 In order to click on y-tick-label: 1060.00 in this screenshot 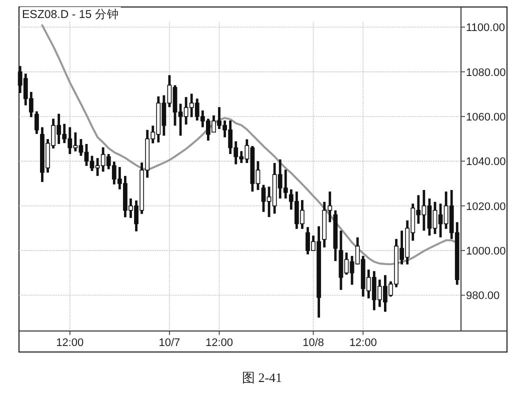, I will do `click(486, 117)`.